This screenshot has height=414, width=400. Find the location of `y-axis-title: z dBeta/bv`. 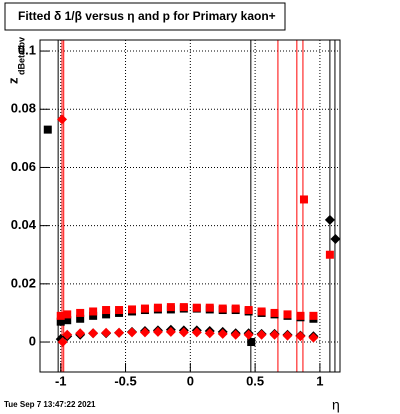

y-axis-title: z dBeta/bv is located at coordinates (15, 60).